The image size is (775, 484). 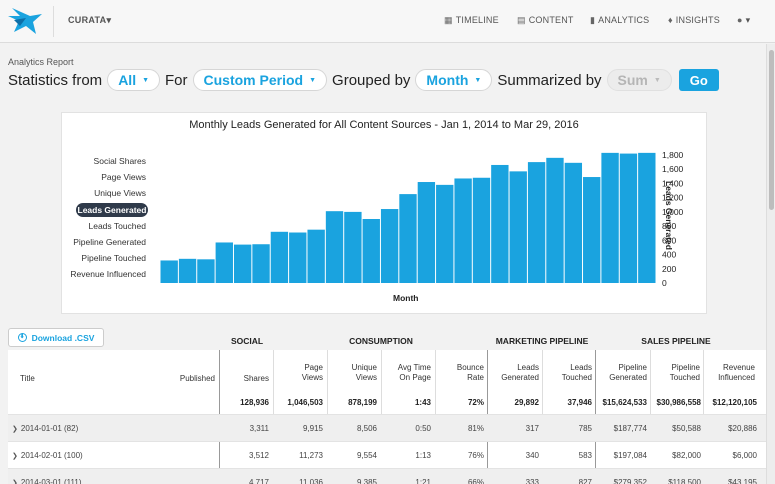 I want to click on cell-avg-time: 0:50, so click(x=423, y=428).